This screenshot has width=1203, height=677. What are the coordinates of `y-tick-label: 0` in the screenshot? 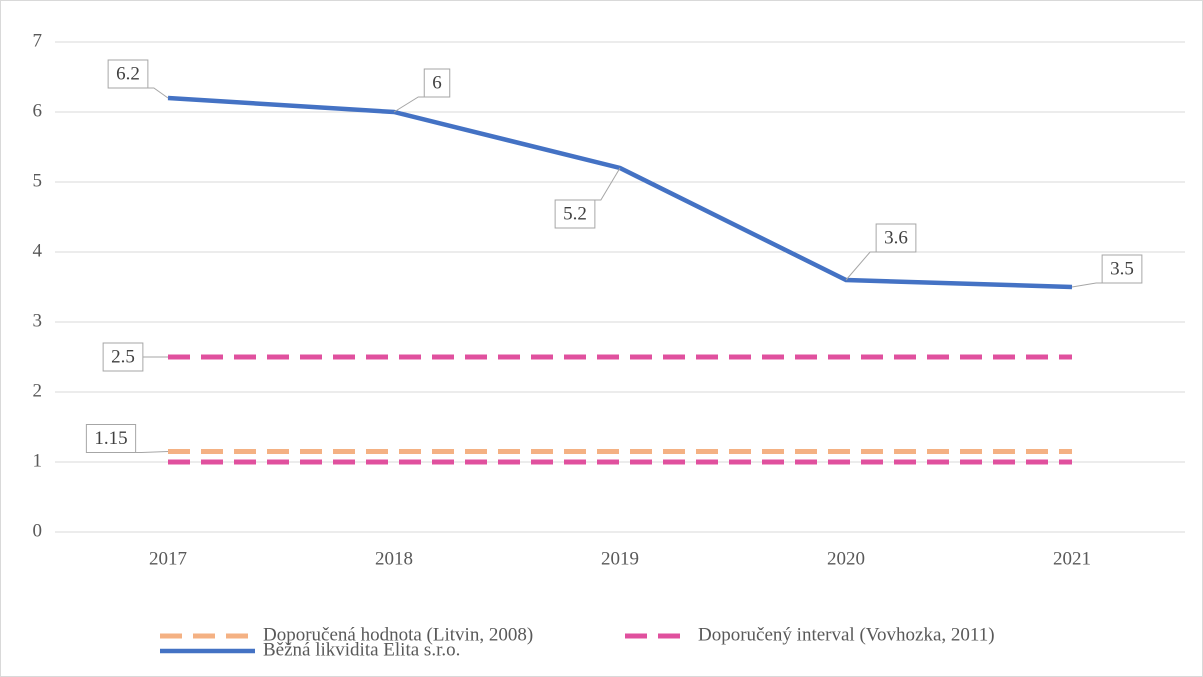 It's located at (38, 530).